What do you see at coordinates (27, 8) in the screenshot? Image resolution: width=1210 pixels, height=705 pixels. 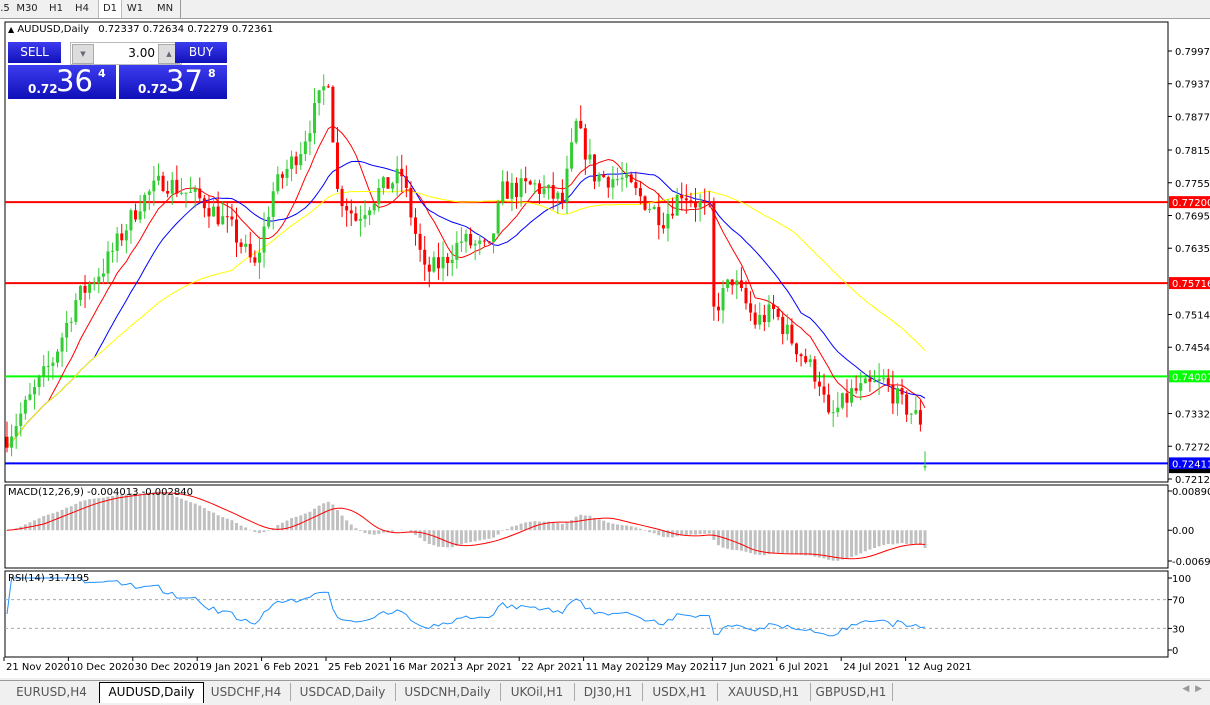 I see `timeframe-M30: M30` at bounding box center [27, 8].